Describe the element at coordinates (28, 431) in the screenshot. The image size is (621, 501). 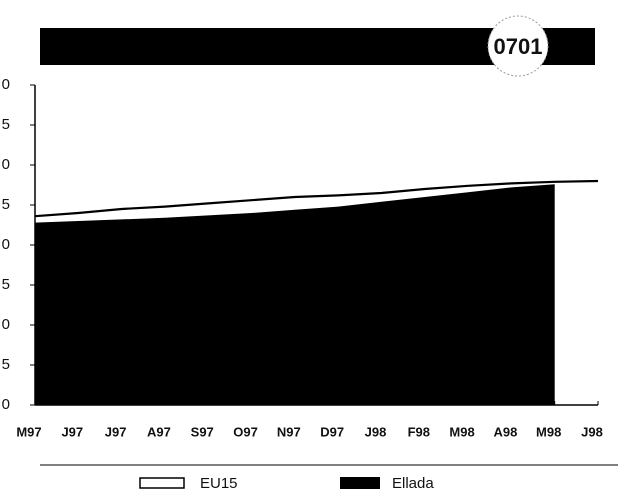
I see `x-tick-label: M97` at that location.